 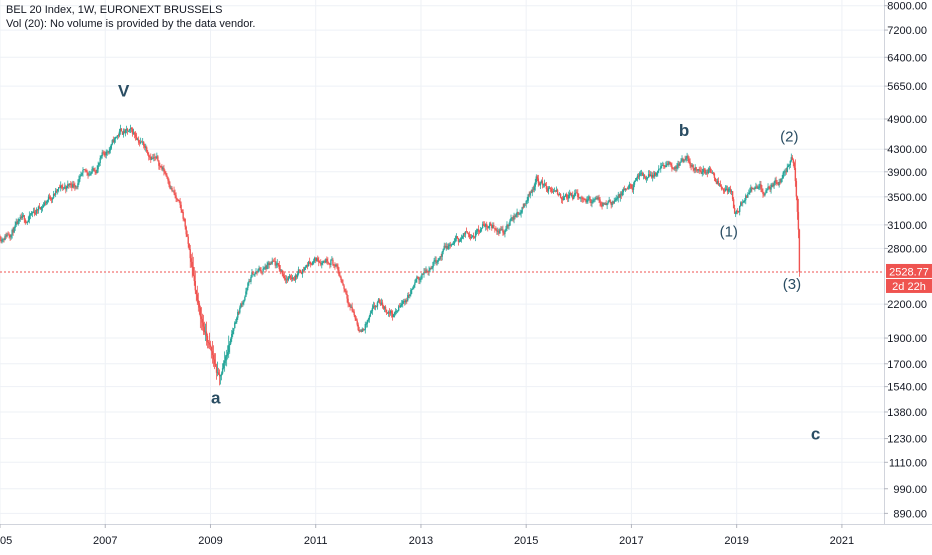 What do you see at coordinates (427, 535) in the screenshot?
I see `time-axis: 2005 2007 2009 2011 2013 2015 2017 2019 2021` at bounding box center [427, 535].